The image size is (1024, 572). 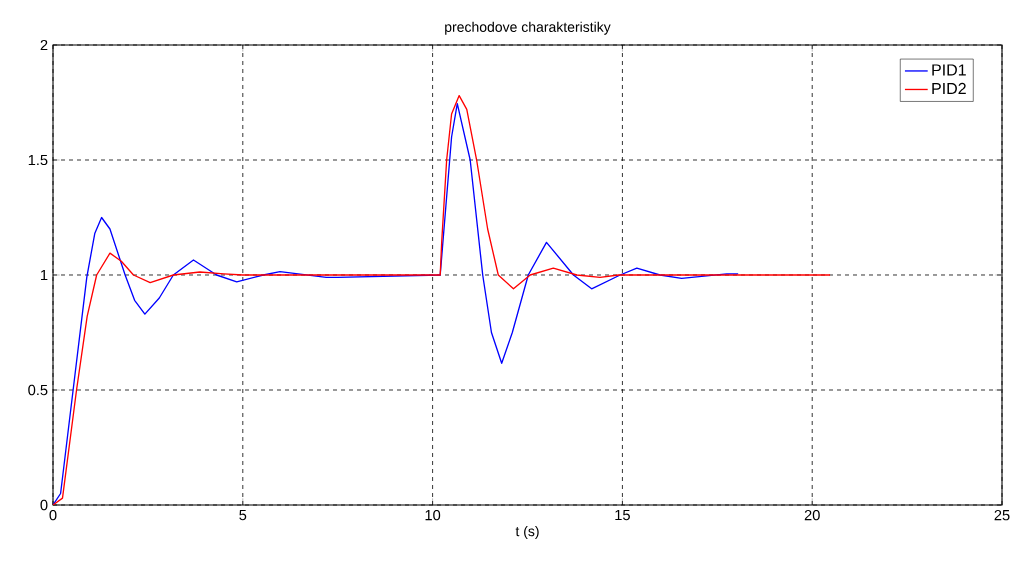 I want to click on x-tick-label: 0, so click(x=53, y=515).